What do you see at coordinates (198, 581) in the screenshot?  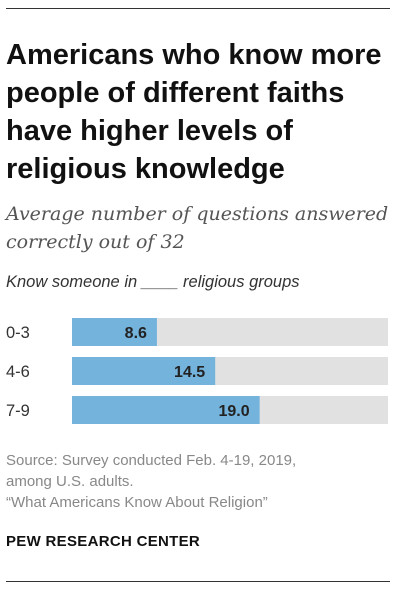 I see `bottom-rule` at bounding box center [198, 581].